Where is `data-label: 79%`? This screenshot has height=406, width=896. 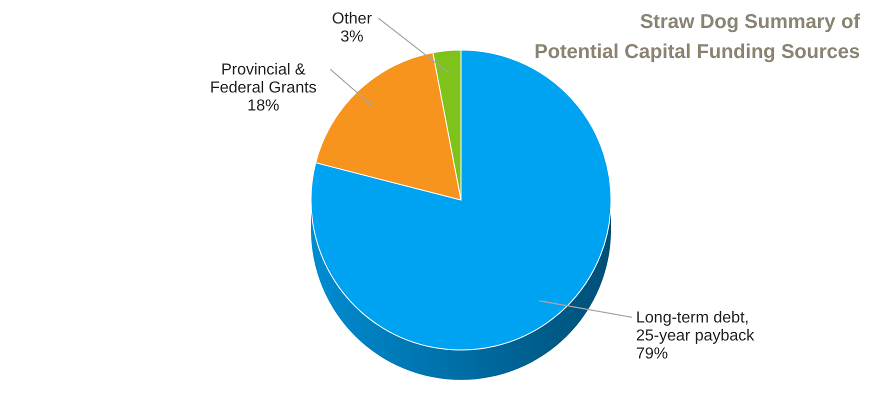
data-label: 79% is located at coordinates (652, 353).